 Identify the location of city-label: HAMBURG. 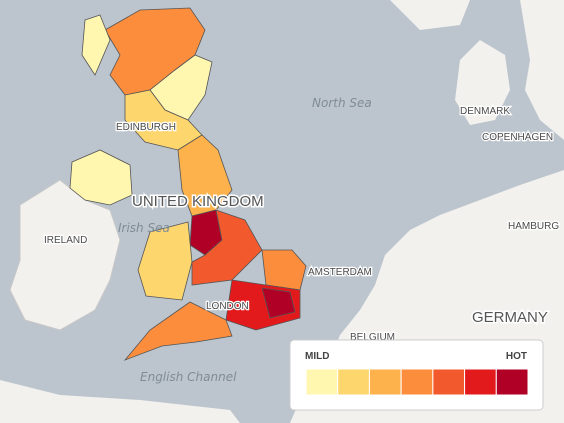
(533, 226).